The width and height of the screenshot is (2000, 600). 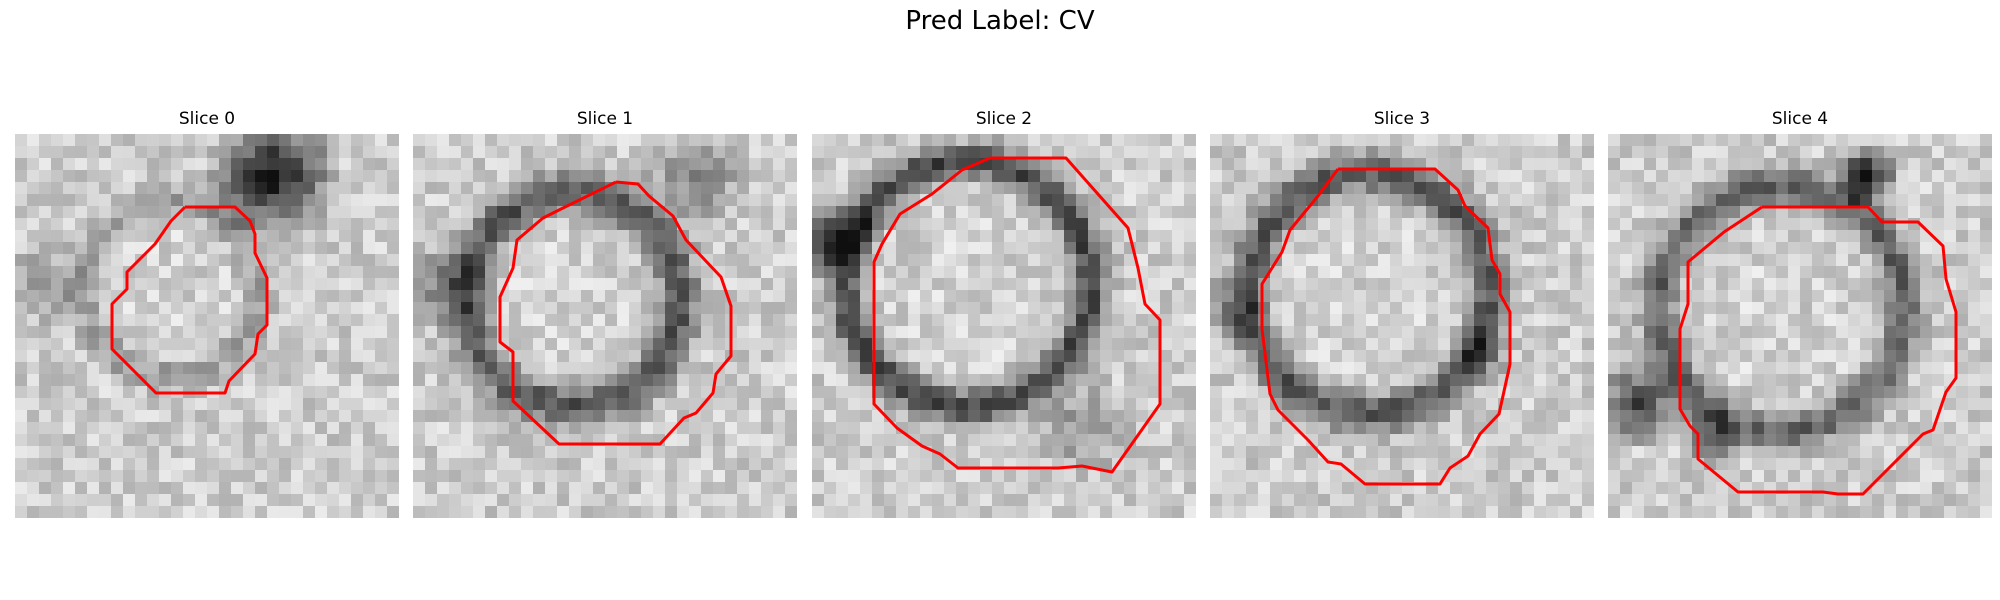 I want to click on slice-title-3: Slice 3, so click(x=1402, y=119).